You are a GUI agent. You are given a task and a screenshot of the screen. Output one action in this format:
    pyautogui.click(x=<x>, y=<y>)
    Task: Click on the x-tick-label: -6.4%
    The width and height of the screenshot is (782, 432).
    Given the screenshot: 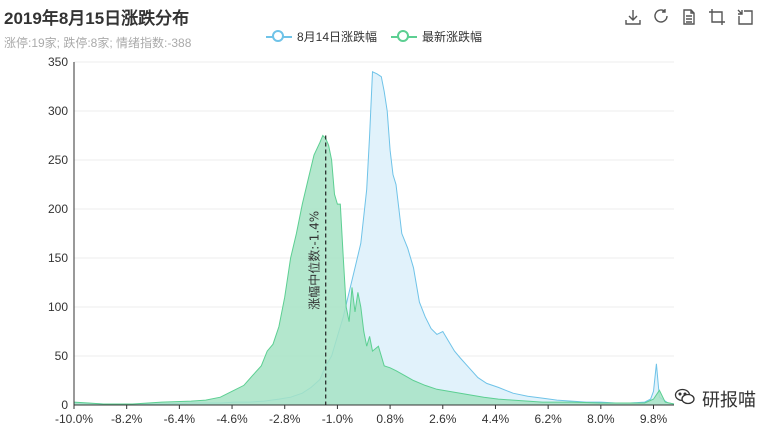 What is the action you would take?
    pyautogui.click(x=180, y=419)
    